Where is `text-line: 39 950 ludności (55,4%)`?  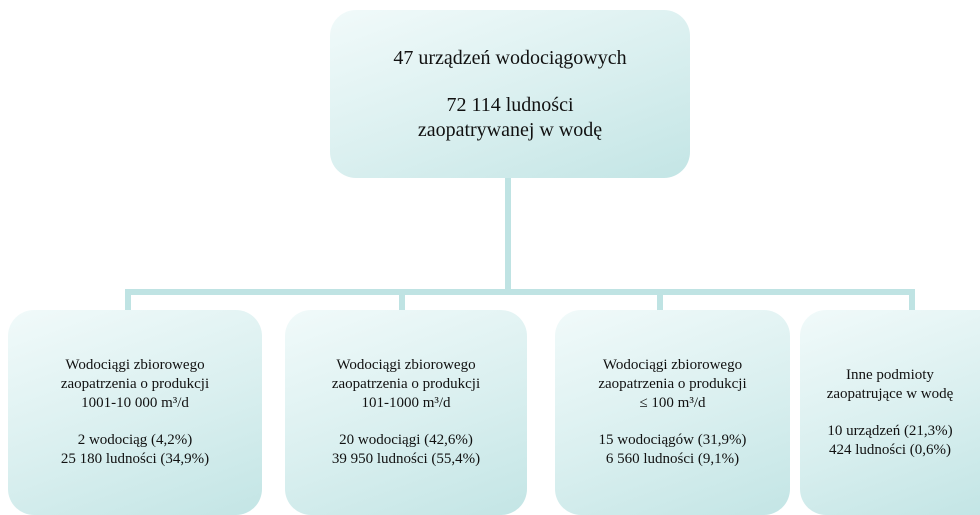
text-line: 39 950 ludności (55,4%) is located at coordinates (406, 459).